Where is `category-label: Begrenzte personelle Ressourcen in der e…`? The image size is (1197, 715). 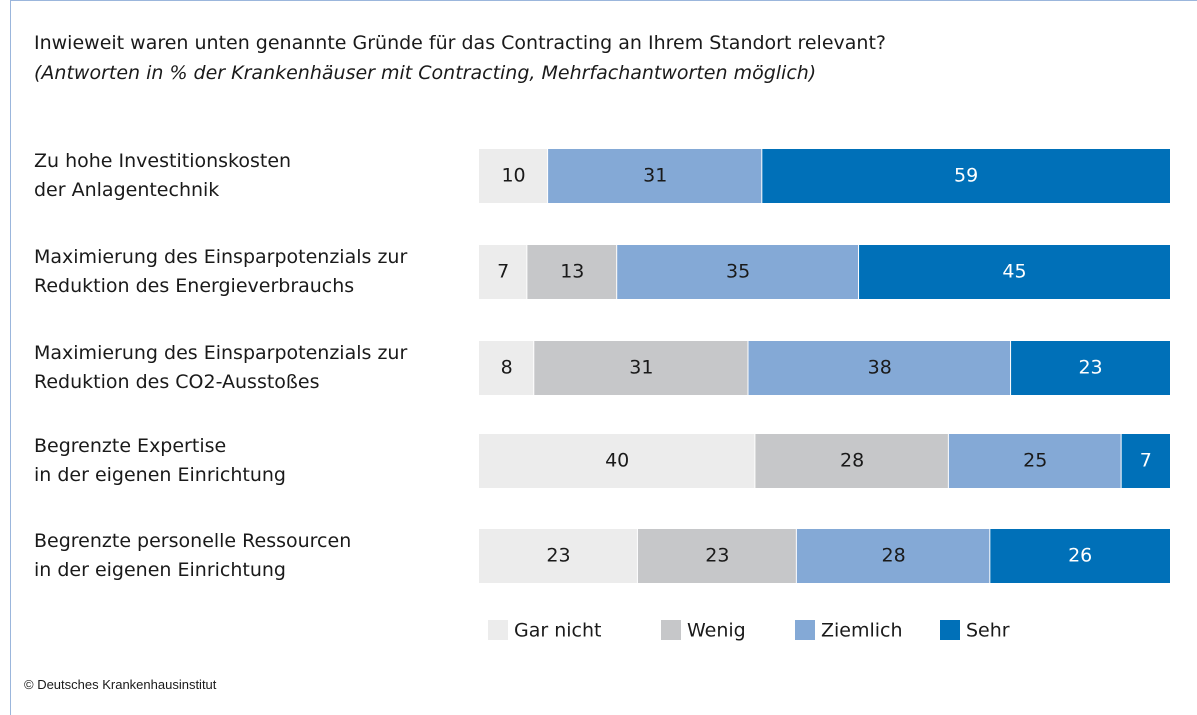
category-label: Begrenzte personelle Ressourcen in der e… is located at coordinates (193, 555).